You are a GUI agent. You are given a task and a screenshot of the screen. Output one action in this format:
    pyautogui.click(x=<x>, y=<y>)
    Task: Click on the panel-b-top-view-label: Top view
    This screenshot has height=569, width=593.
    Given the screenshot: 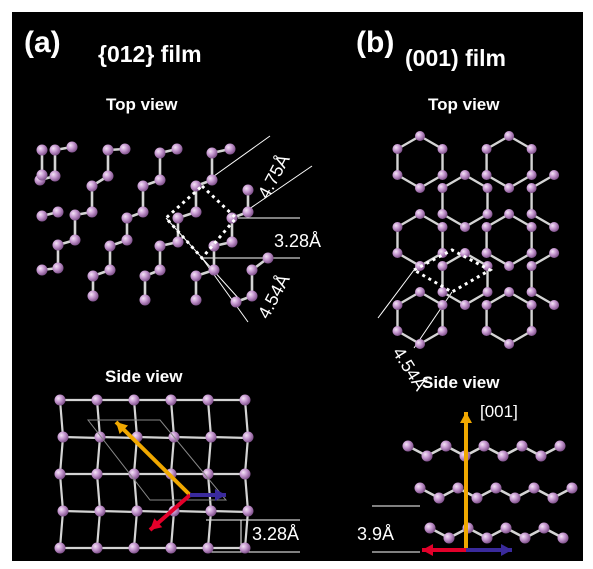 What is the action you would take?
    pyautogui.click(x=464, y=104)
    